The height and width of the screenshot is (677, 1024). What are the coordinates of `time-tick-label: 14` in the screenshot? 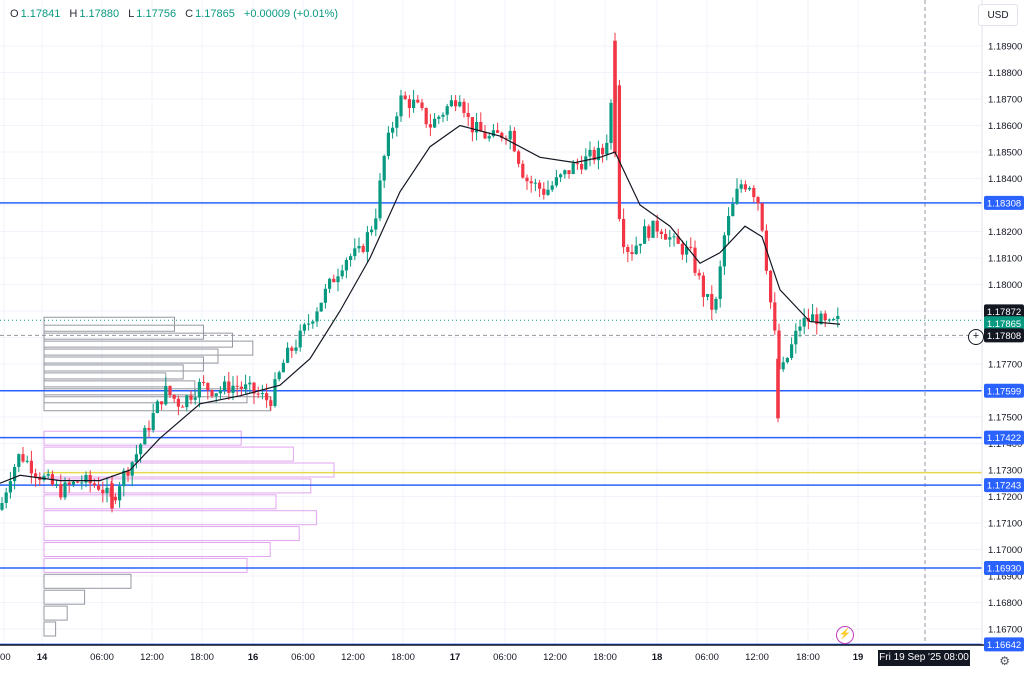 It's located at (42, 657).